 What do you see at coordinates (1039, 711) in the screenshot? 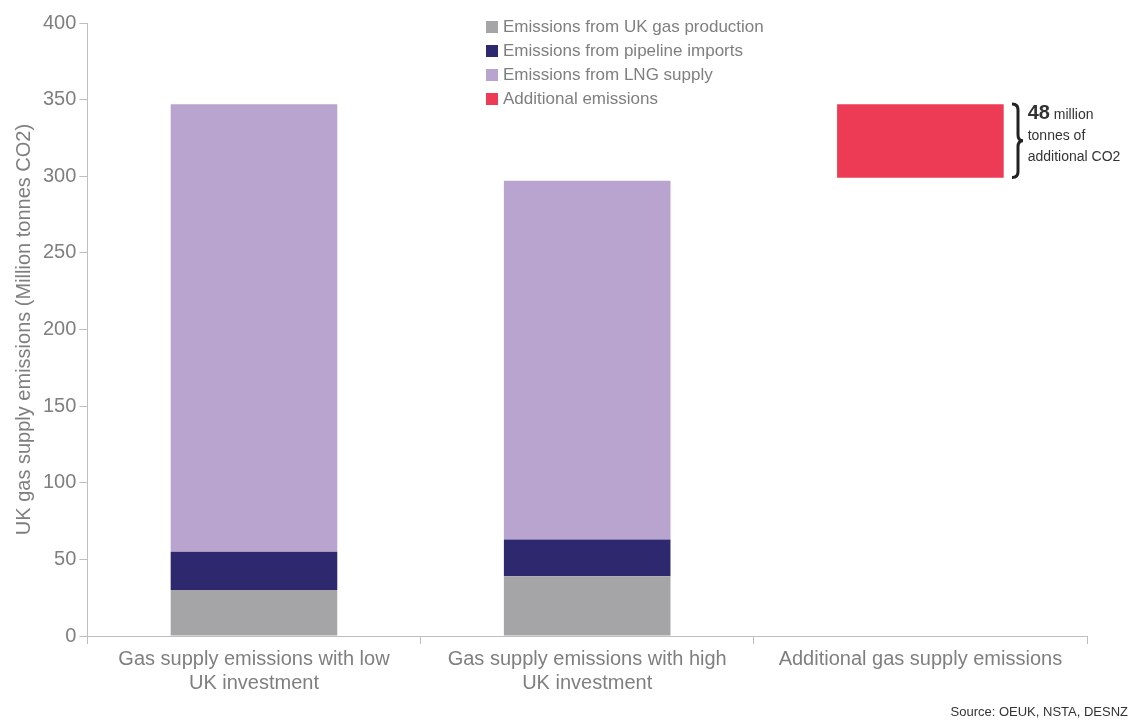
I see `source-note: Source: OEUK, NSTA, DESNZ` at bounding box center [1039, 711].